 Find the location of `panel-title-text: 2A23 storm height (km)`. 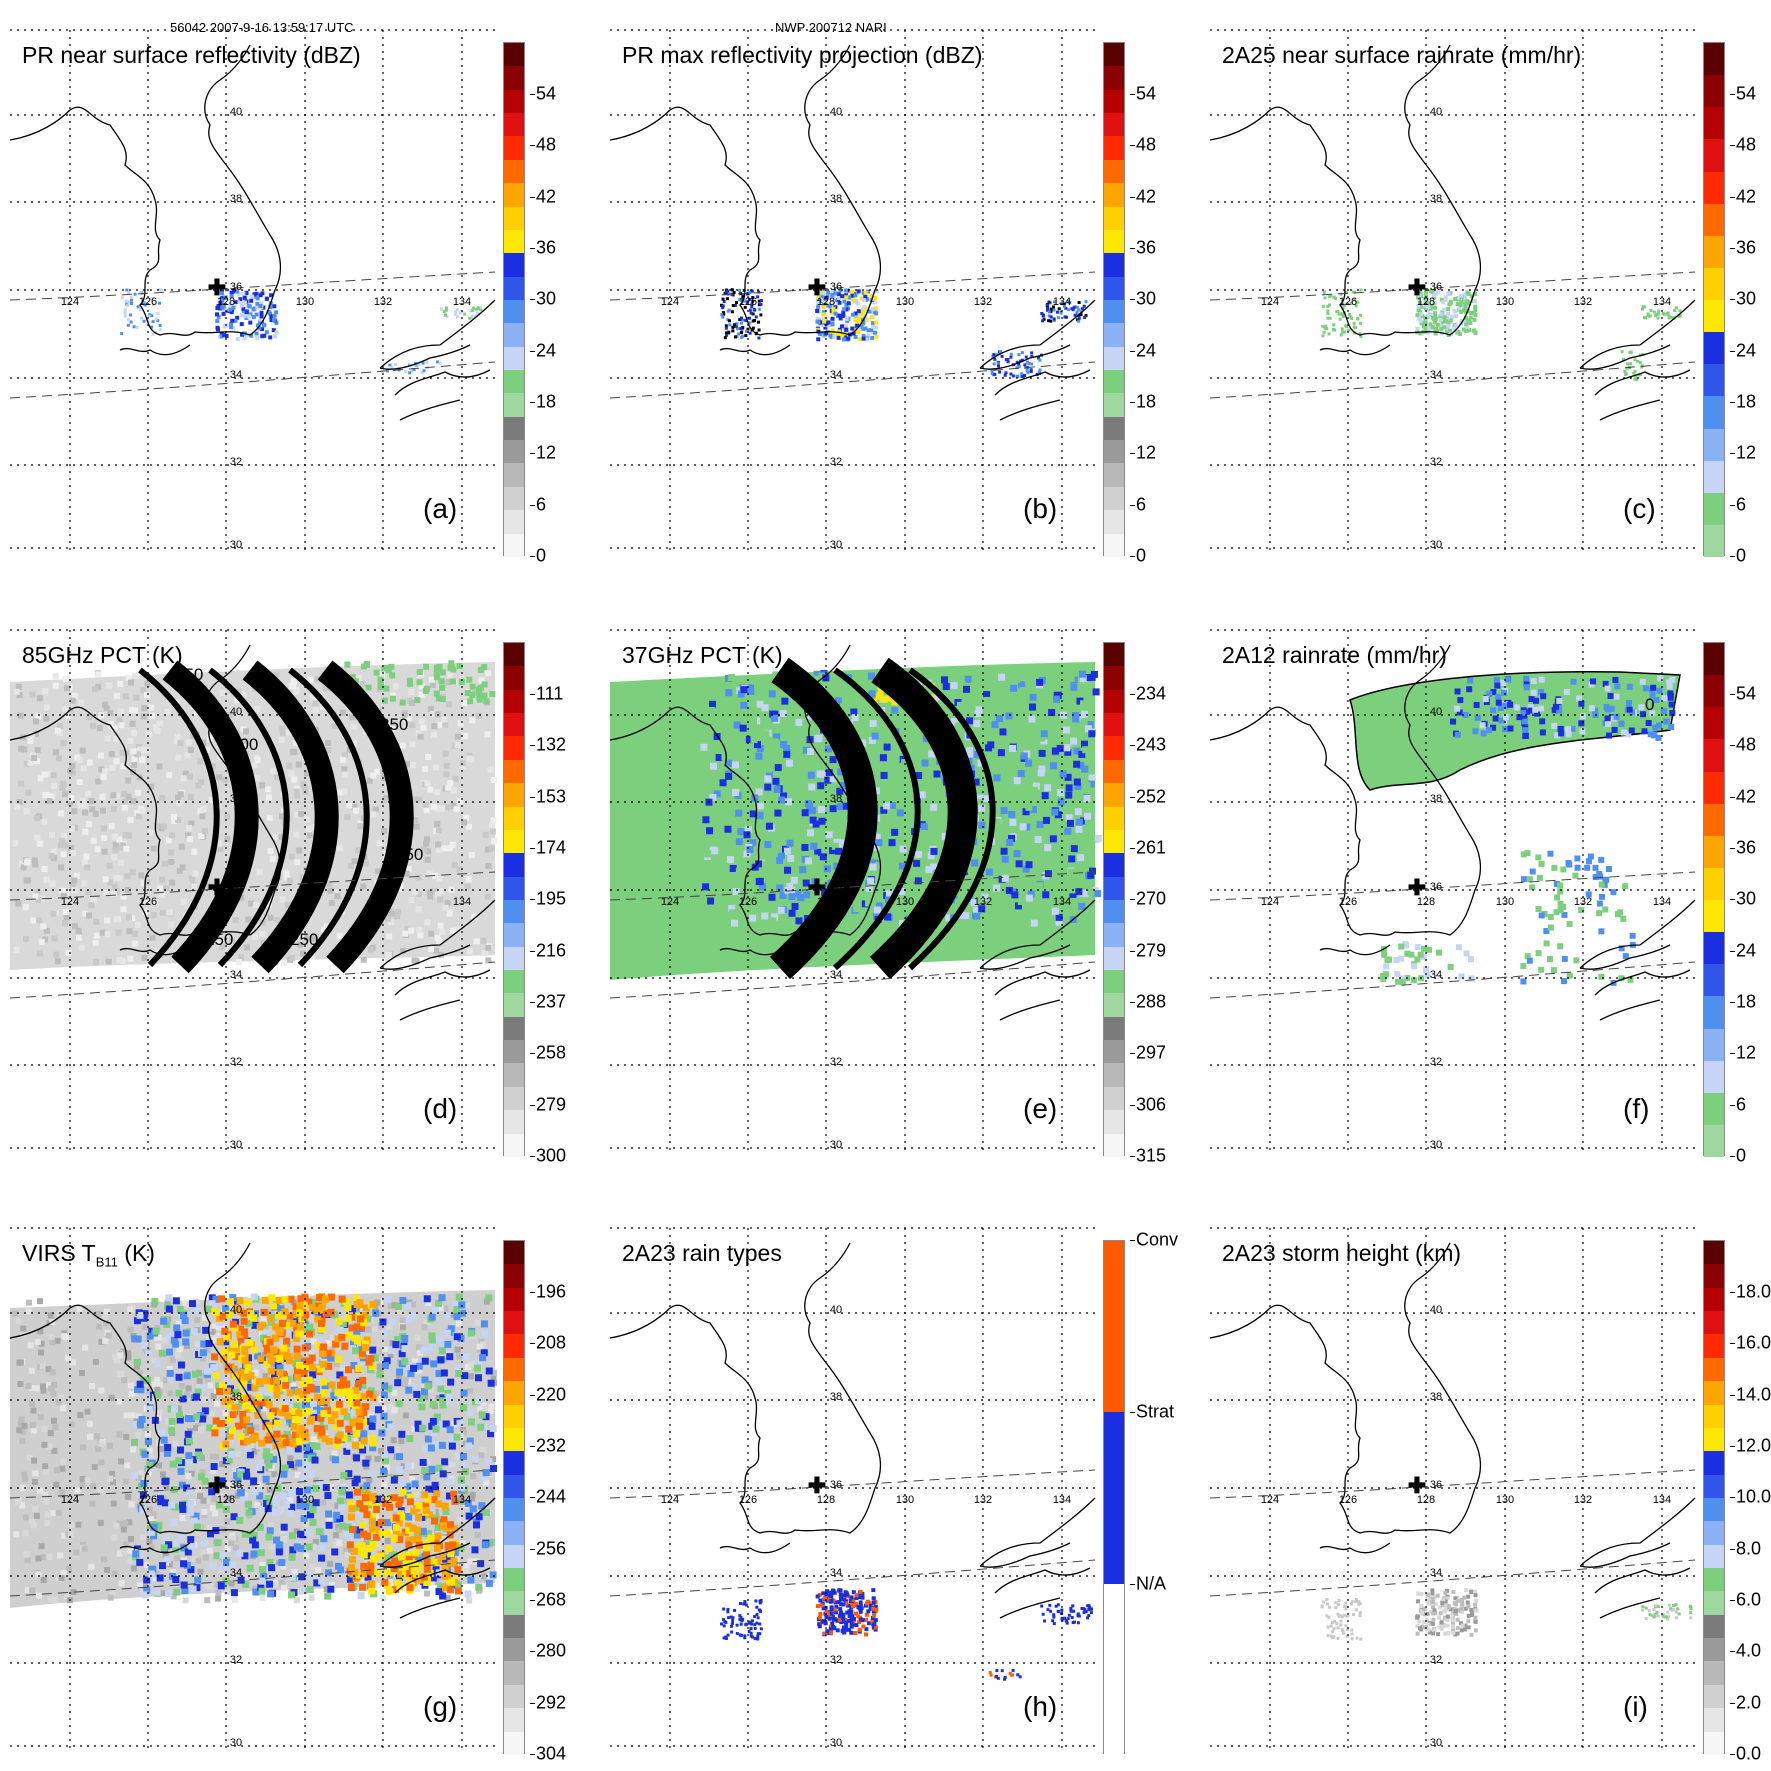

panel-title-text: 2A23 storm height (km) is located at coordinates (1342, 1253).